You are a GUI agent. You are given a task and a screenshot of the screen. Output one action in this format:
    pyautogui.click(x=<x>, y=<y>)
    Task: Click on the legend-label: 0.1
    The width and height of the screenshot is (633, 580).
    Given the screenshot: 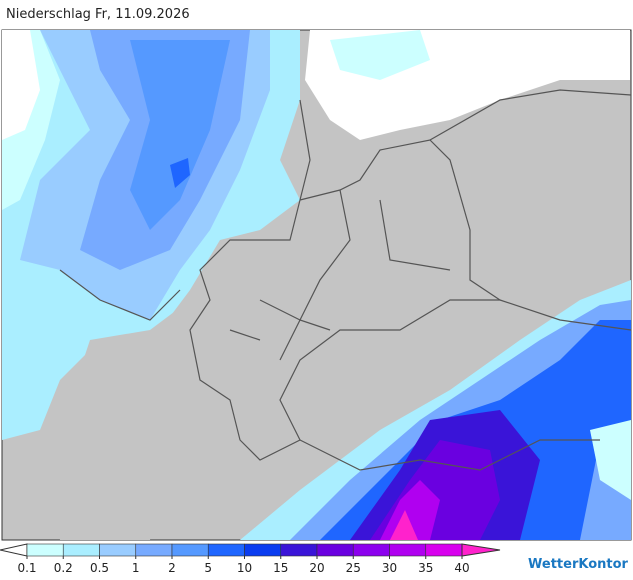 What is the action you would take?
    pyautogui.click(x=26, y=568)
    